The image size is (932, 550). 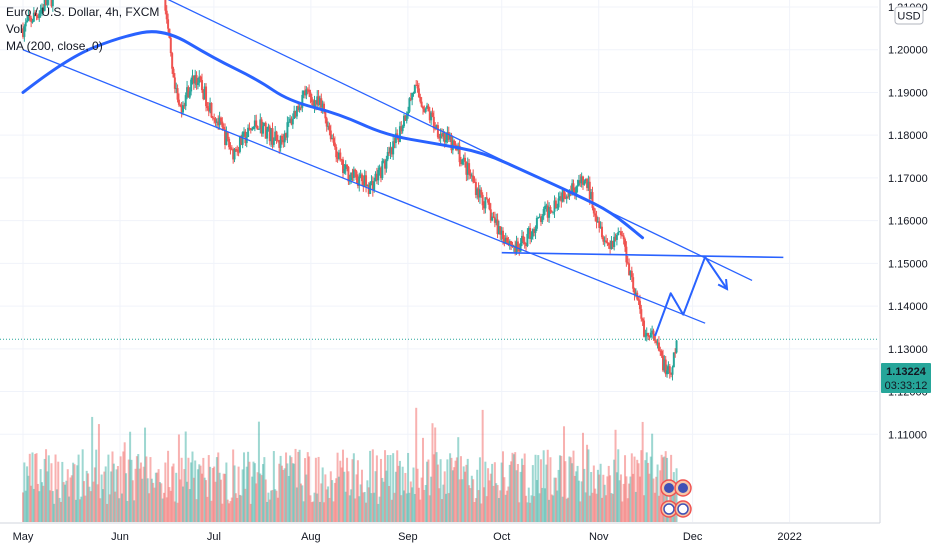 What do you see at coordinates (908, 222) in the screenshot?
I see `price-tick-label: 1.16000` at bounding box center [908, 222].